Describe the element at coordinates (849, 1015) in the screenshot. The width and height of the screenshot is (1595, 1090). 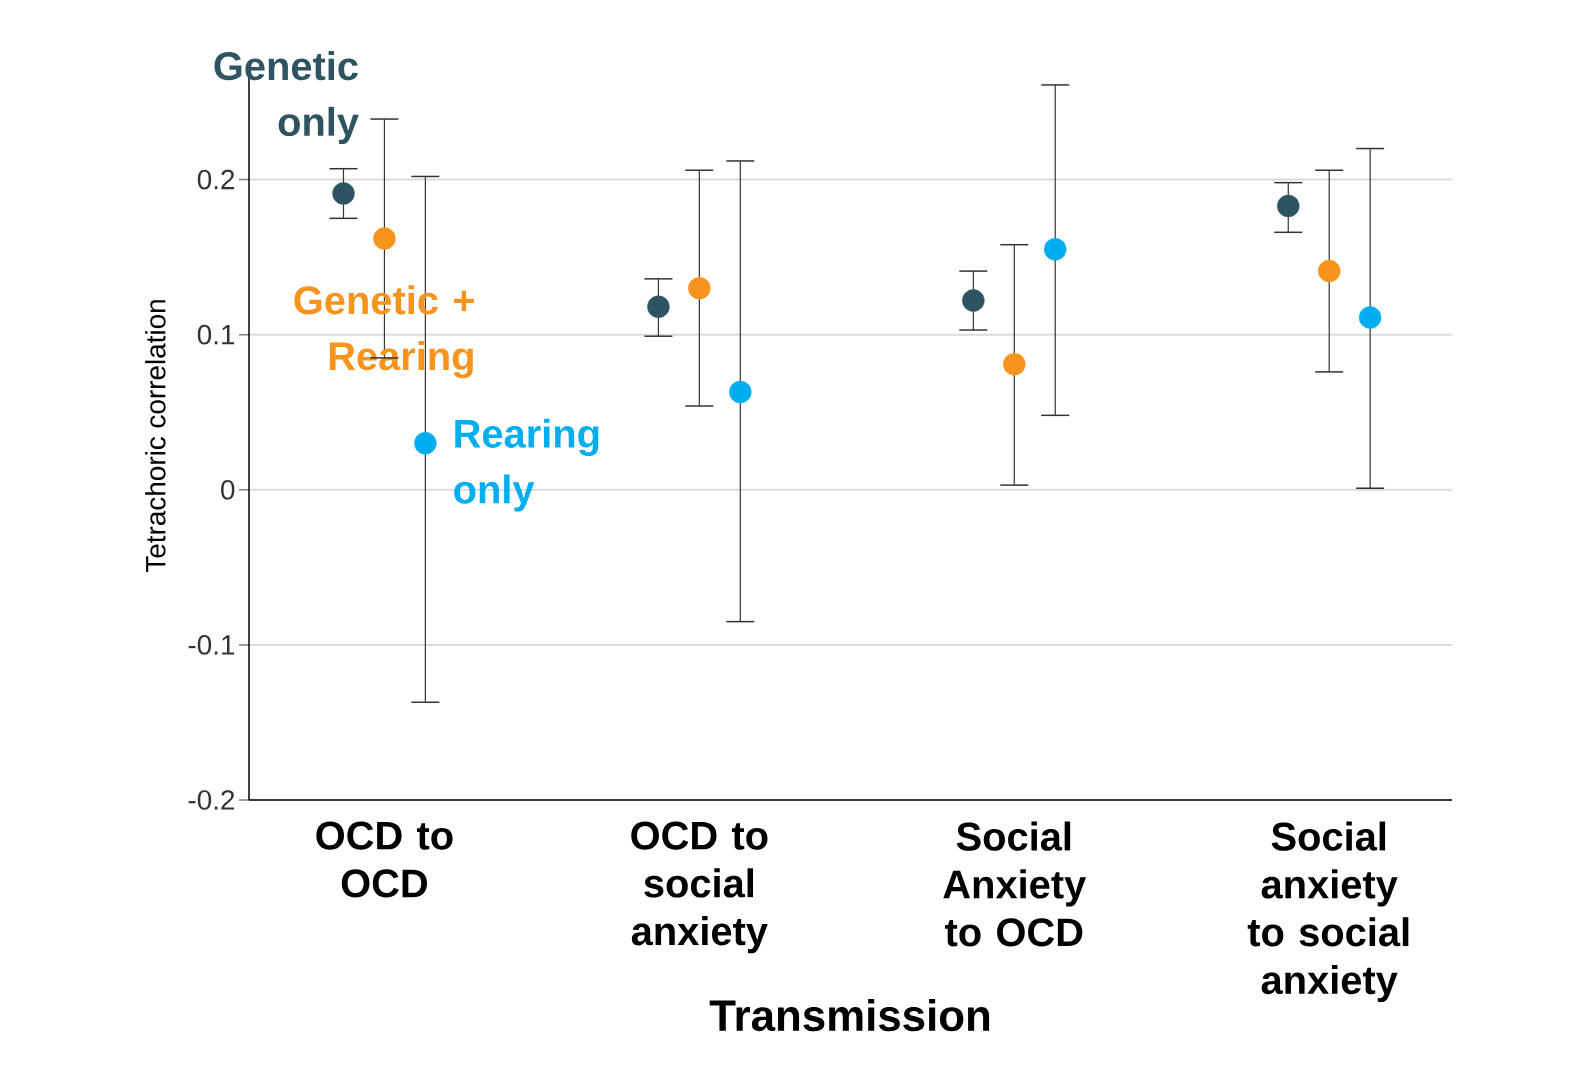
I see `x-axis-title: Transmission` at that location.